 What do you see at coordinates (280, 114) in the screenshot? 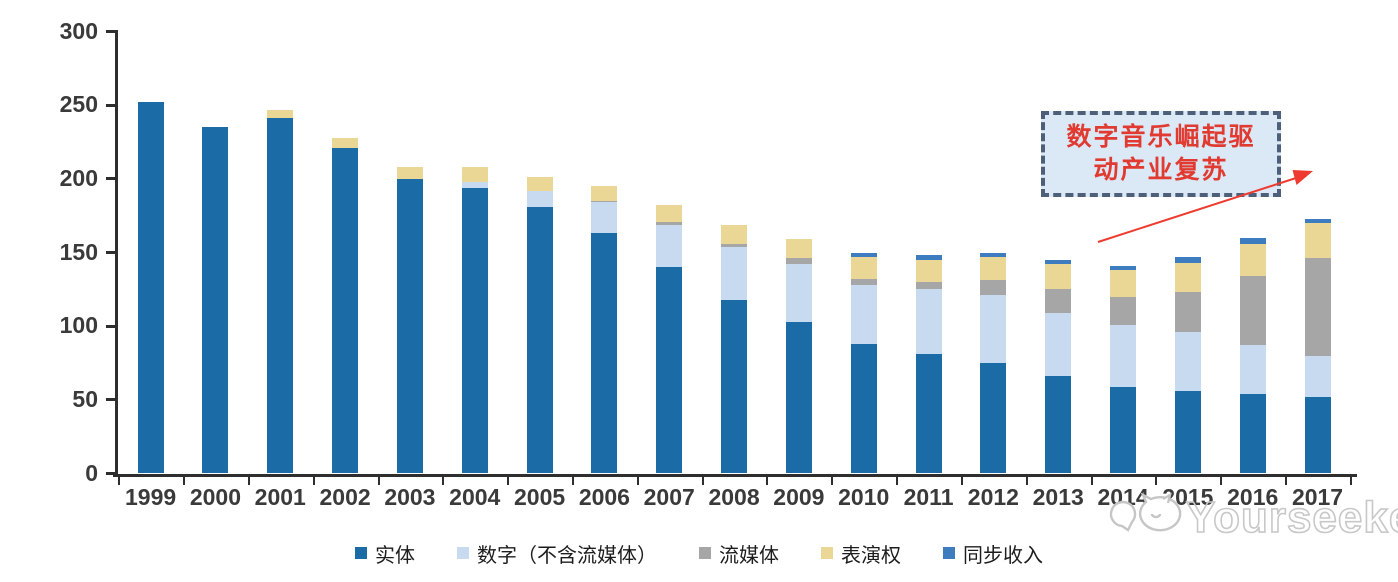
I see `bar-segment-2001` at bounding box center [280, 114].